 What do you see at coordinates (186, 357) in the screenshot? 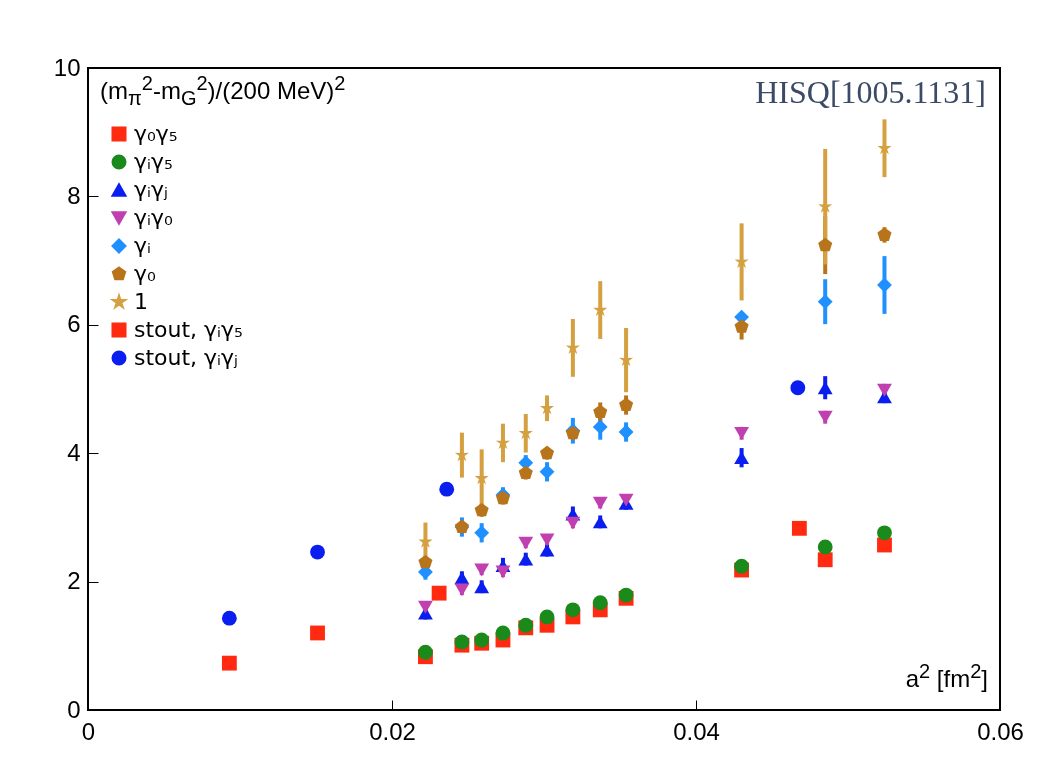
I see `legend-label: stout, γᵢγⱼ` at bounding box center [186, 357].